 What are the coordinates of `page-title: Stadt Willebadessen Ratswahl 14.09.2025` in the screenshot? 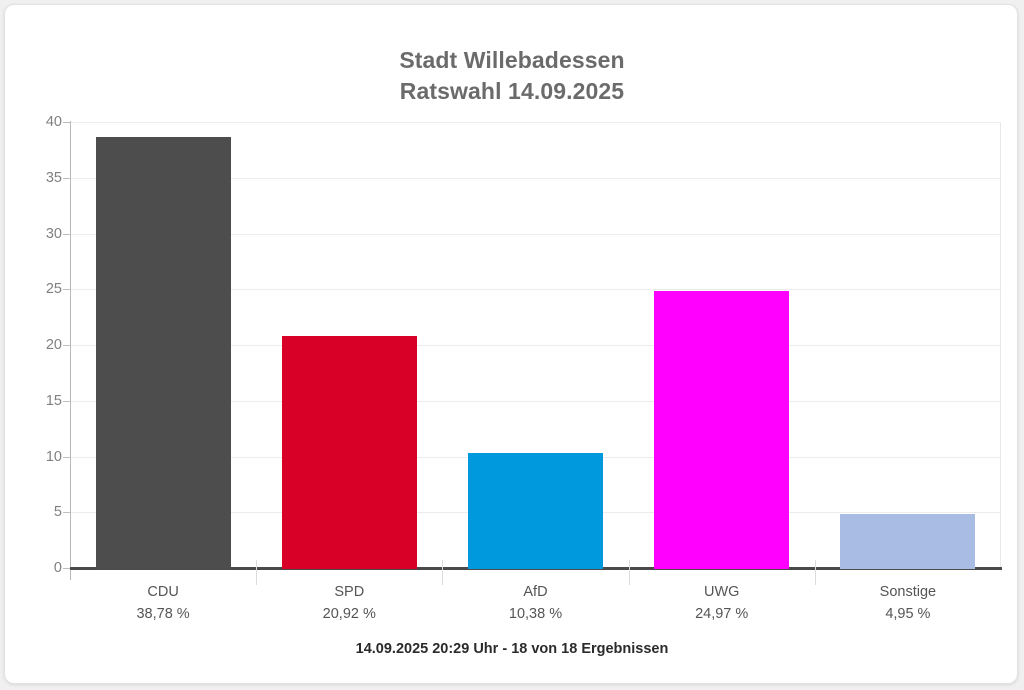 It's located at (511, 76).